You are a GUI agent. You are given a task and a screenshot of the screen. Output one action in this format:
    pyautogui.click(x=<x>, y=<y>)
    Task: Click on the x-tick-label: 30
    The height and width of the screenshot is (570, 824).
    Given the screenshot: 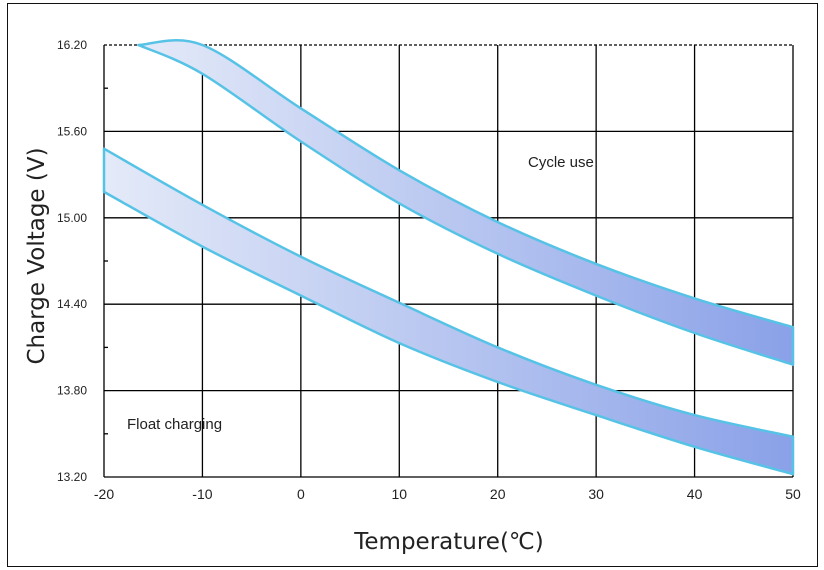 What is the action you would take?
    pyautogui.click(x=596, y=494)
    